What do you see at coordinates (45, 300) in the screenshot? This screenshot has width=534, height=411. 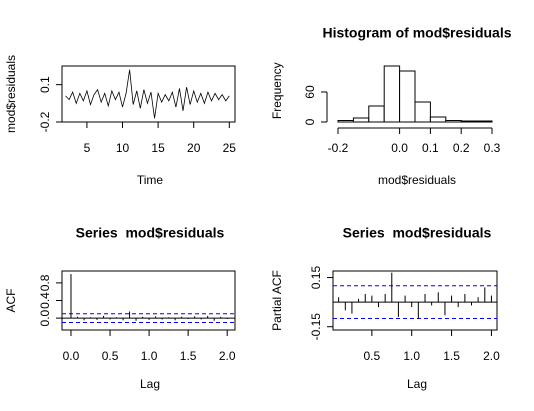 I see `y-tick-label: 0.4` at bounding box center [45, 300].